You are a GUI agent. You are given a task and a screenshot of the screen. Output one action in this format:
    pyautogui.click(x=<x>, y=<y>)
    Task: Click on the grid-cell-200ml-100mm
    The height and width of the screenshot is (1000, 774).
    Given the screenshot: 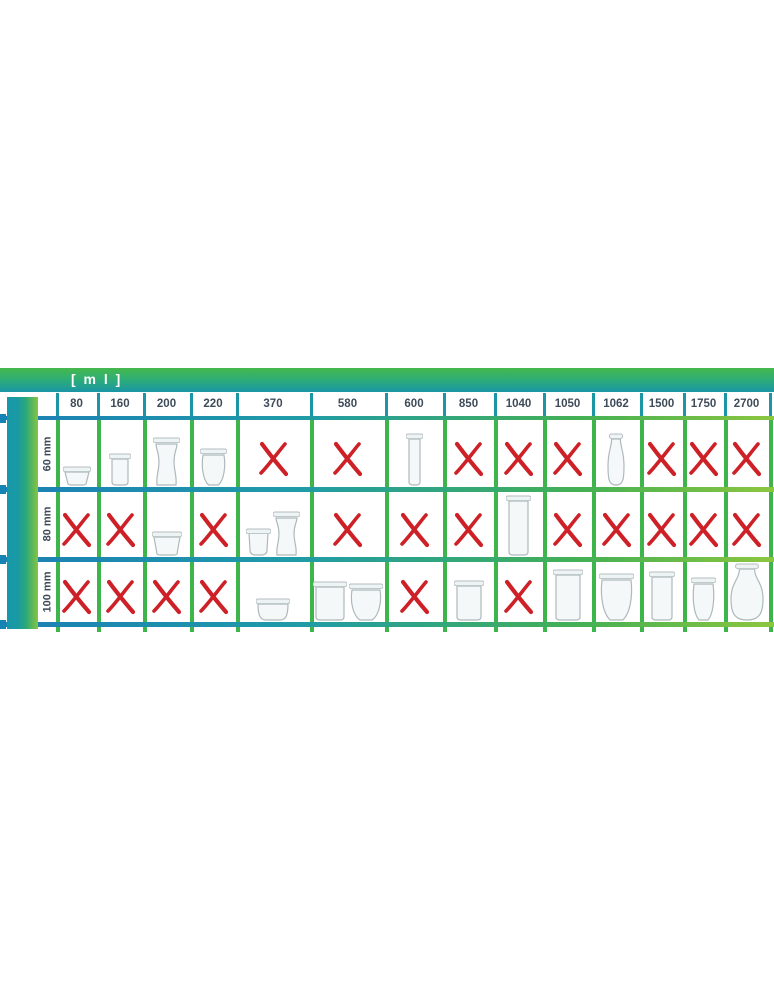 What is the action you would take?
    pyautogui.click(x=166, y=592)
    